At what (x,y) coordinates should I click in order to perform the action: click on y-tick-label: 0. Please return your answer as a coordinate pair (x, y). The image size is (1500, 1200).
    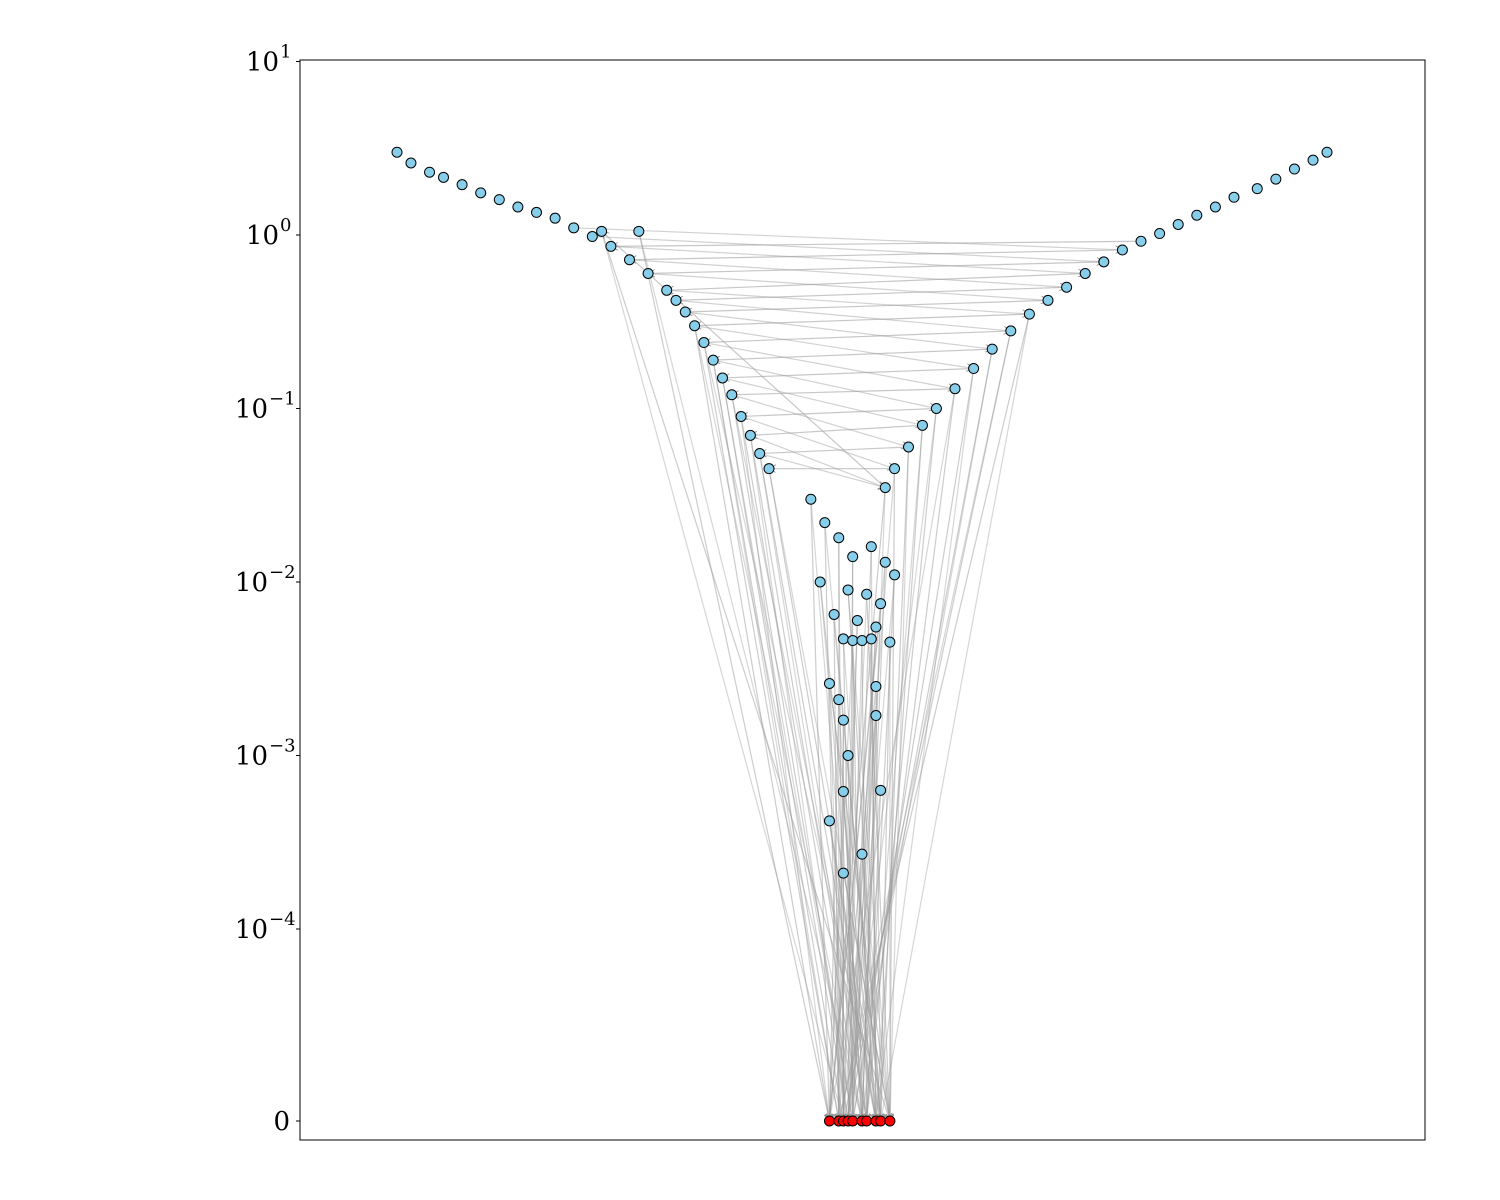
    Looking at the image, I should click on (281, 1122).